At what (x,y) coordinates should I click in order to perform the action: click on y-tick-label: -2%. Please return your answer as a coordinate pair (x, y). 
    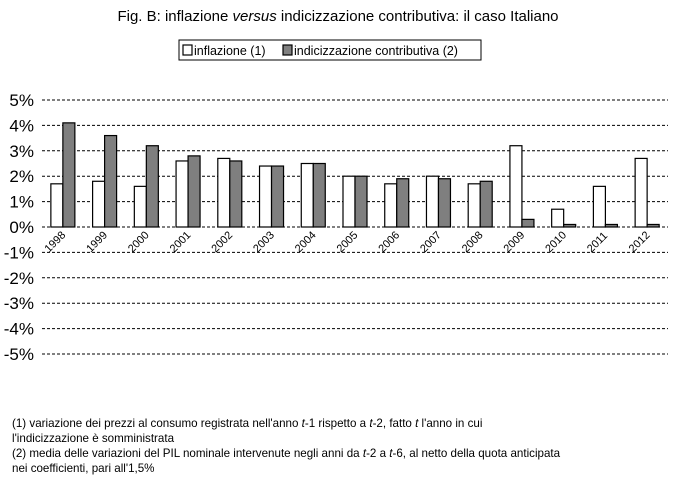
    Looking at the image, I should click on (19, 278).